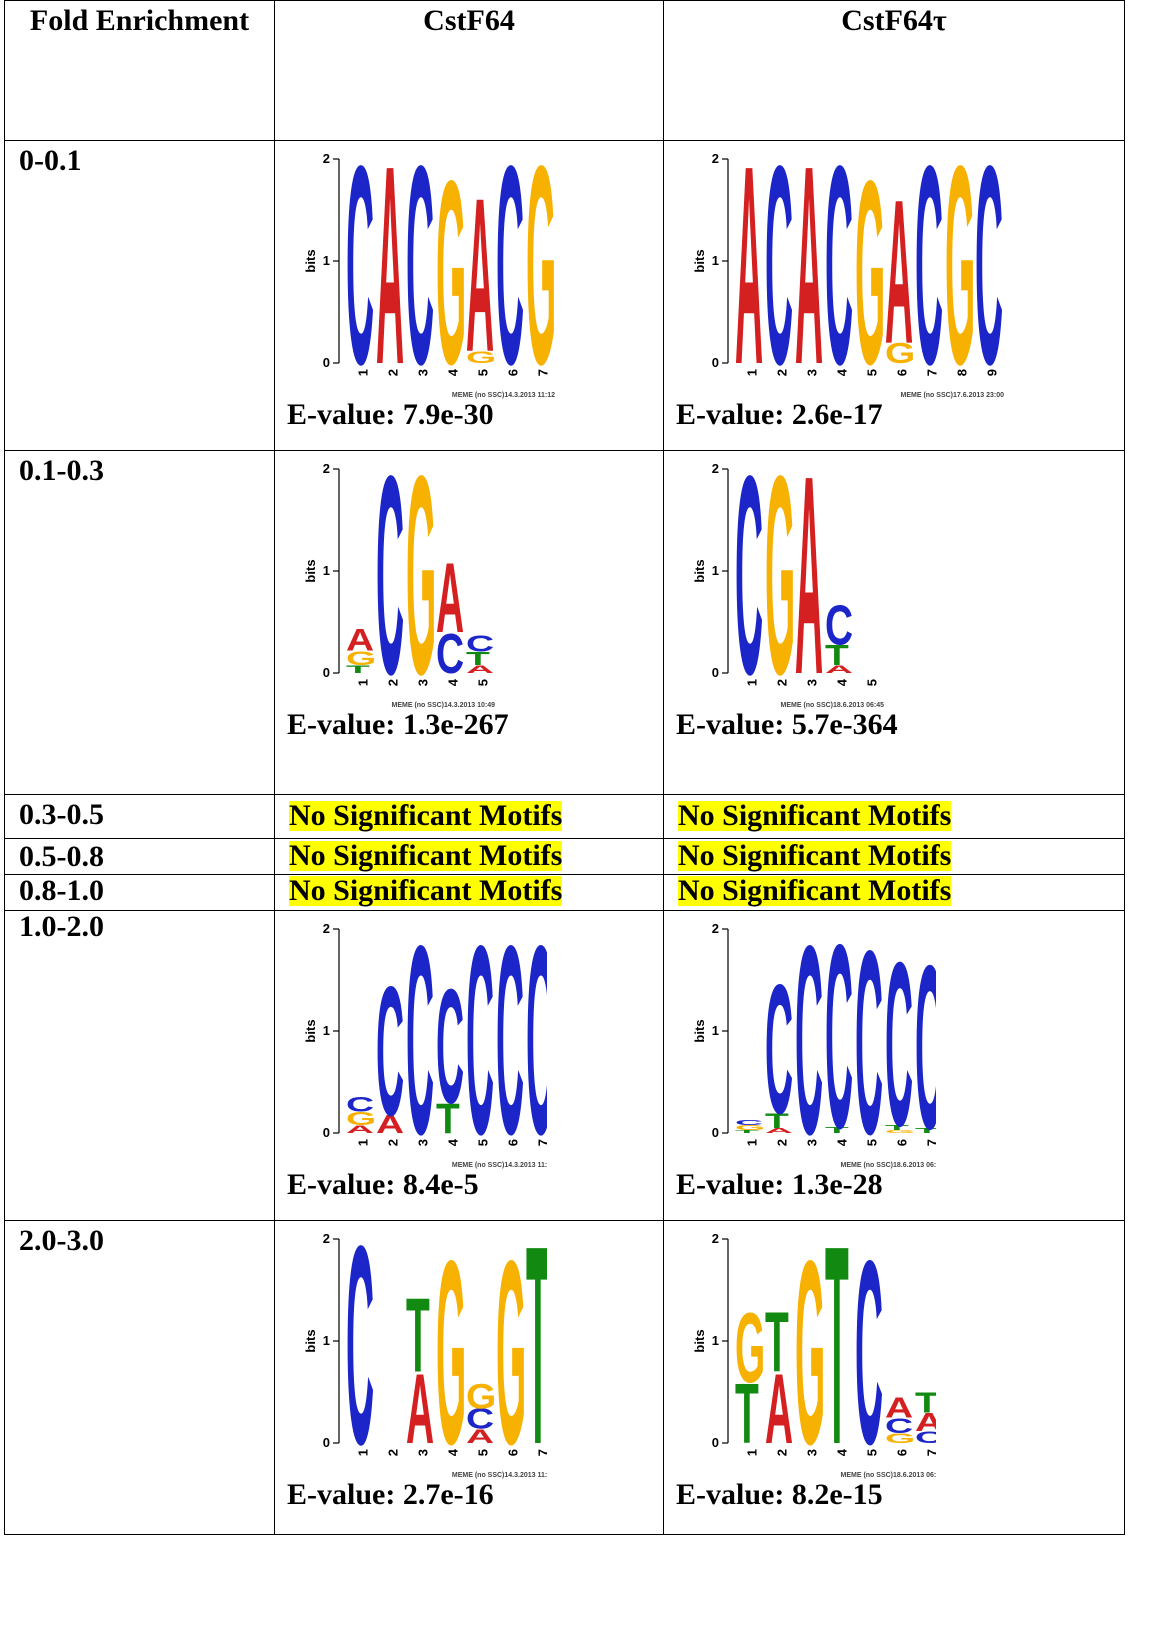 This screenshot has height=1640, width=1164. Describe the element at coordinates (61, 890) in the screenshot. I see `fold-range: 0.8-1.0` at that location.